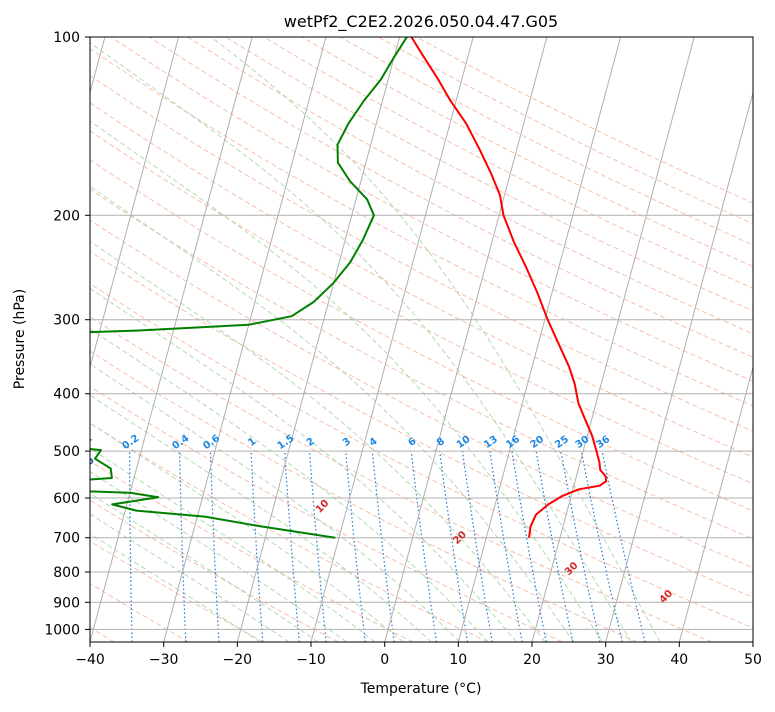 This screenshot has height=712, width=775. Describe the element at coordinates (753, 660) in the screenshot. I see `x-tick-label: 50` at that location.